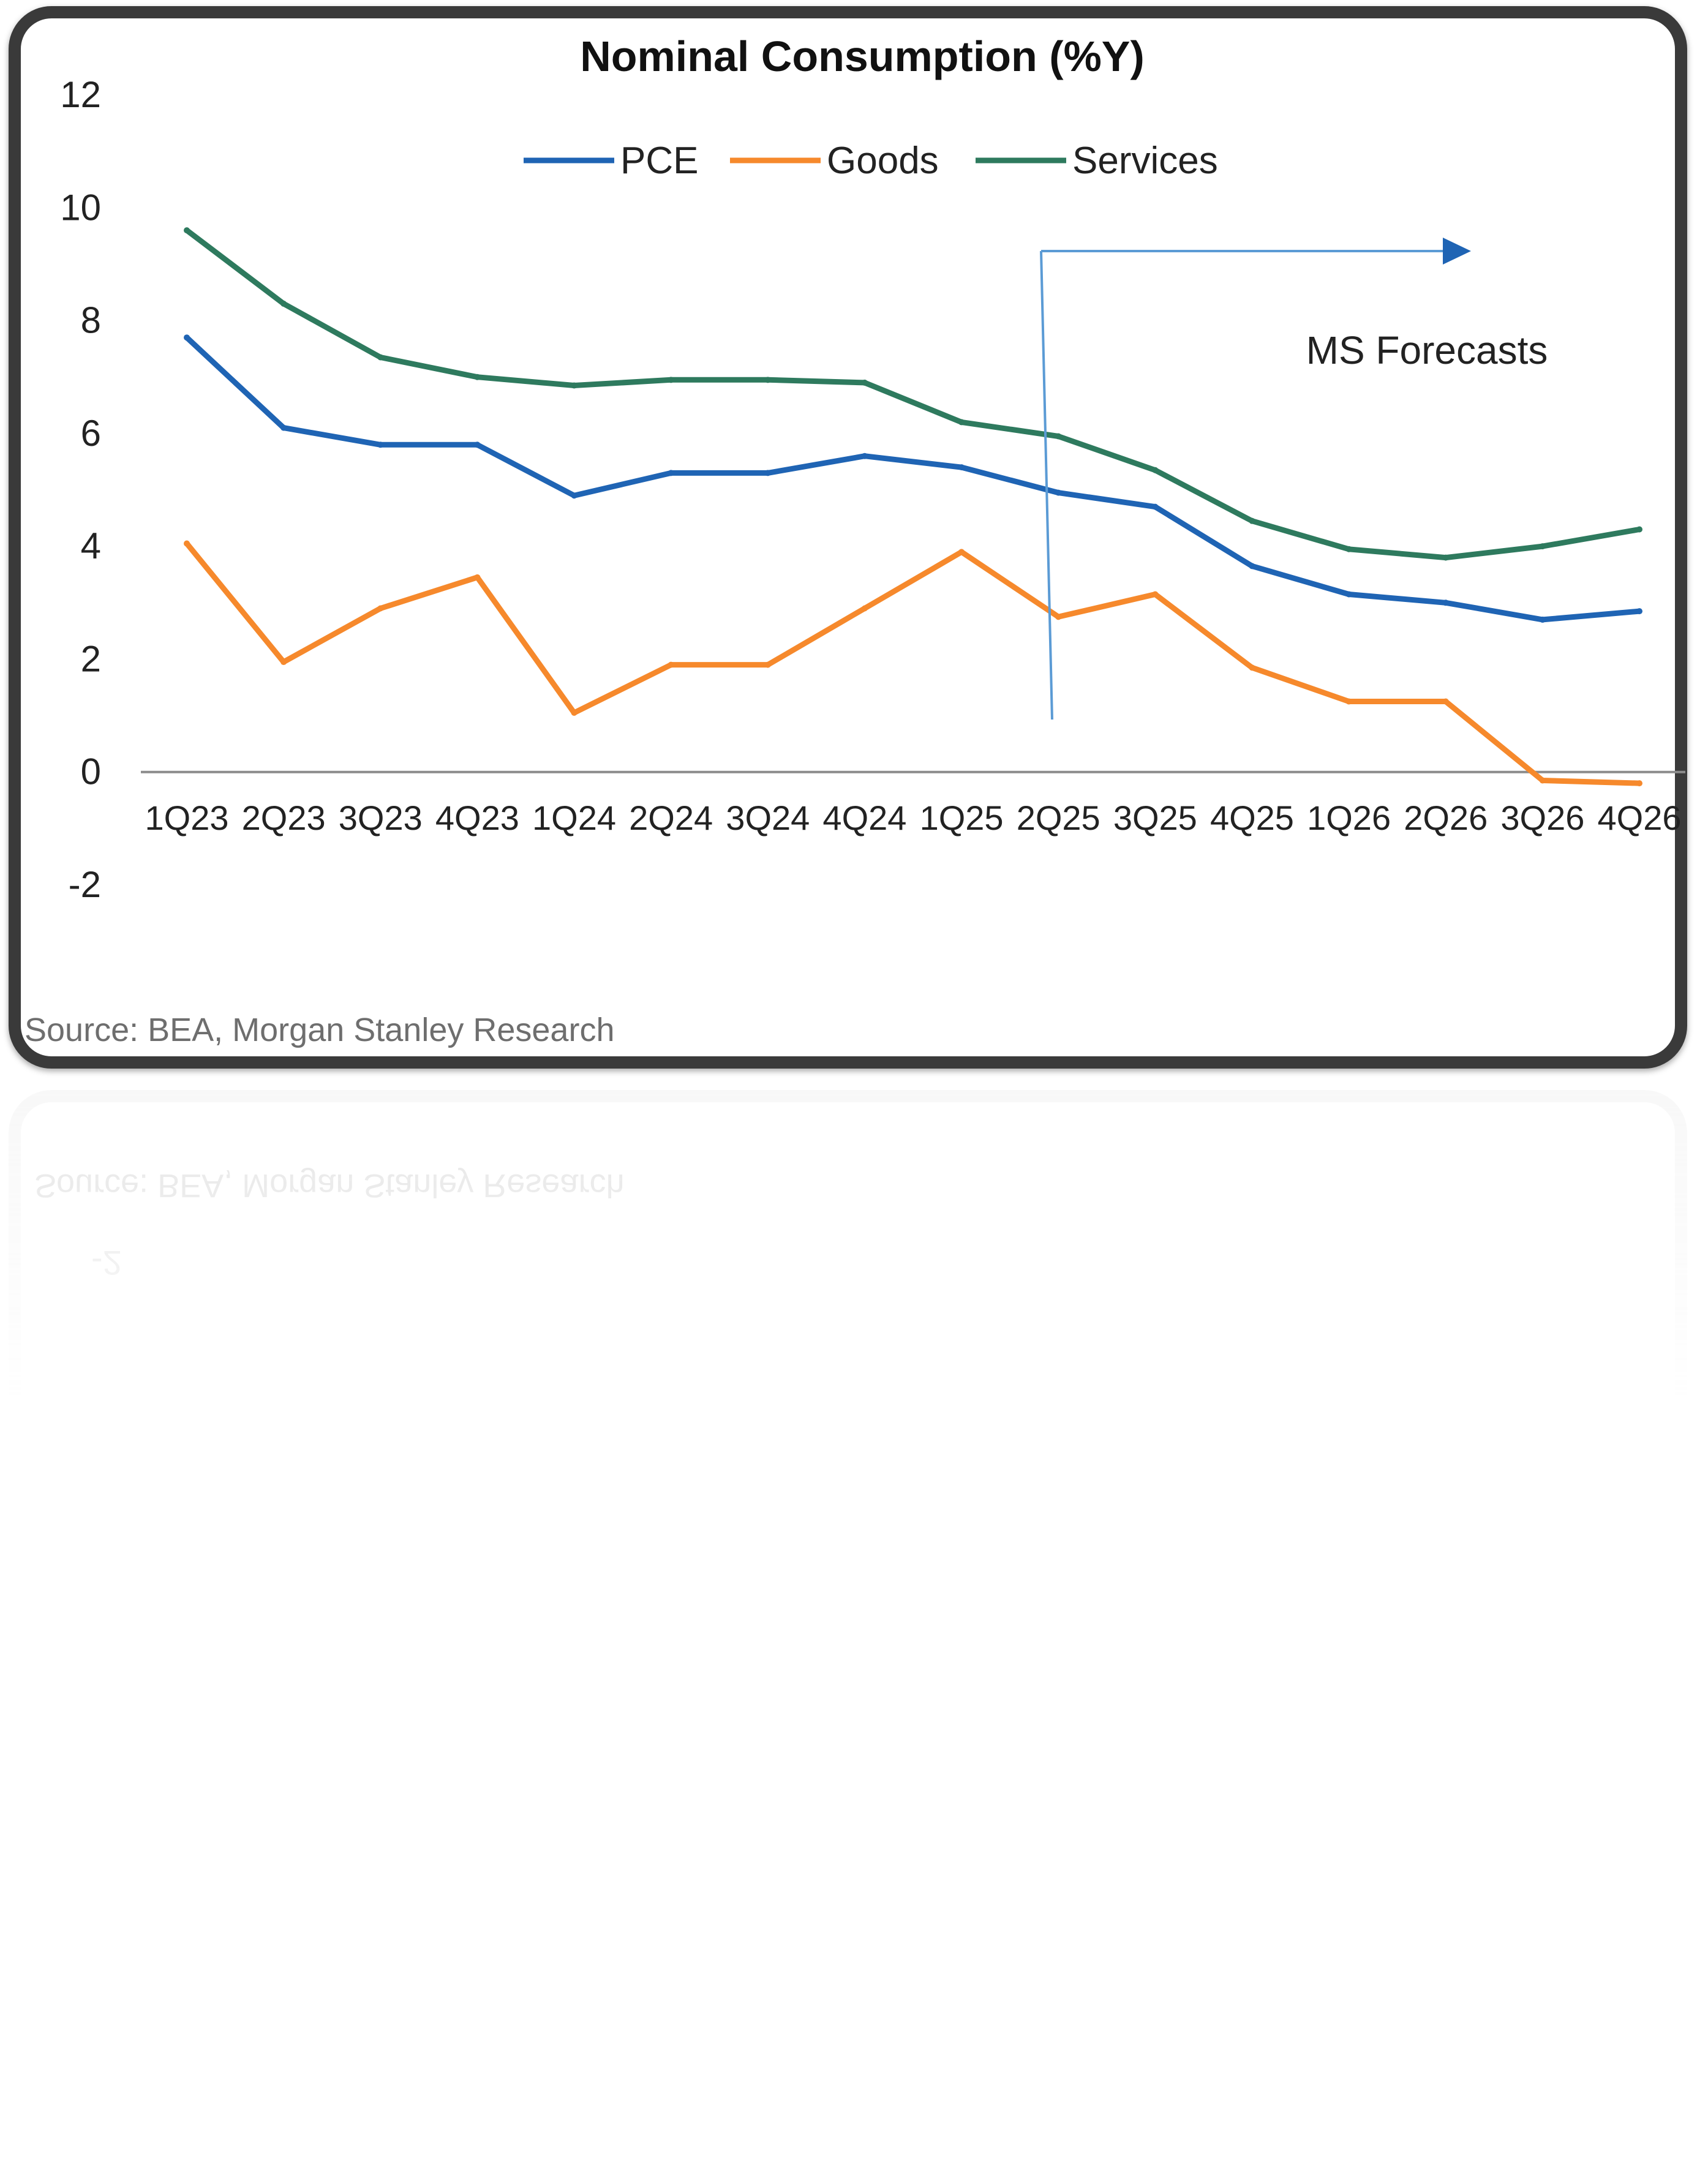 The image size is (1708, 2180). What do you see at coordinates (671, 818) in the screenshot?
I see `x-tick-label: 2Q24` at bounding box center [671, 818].